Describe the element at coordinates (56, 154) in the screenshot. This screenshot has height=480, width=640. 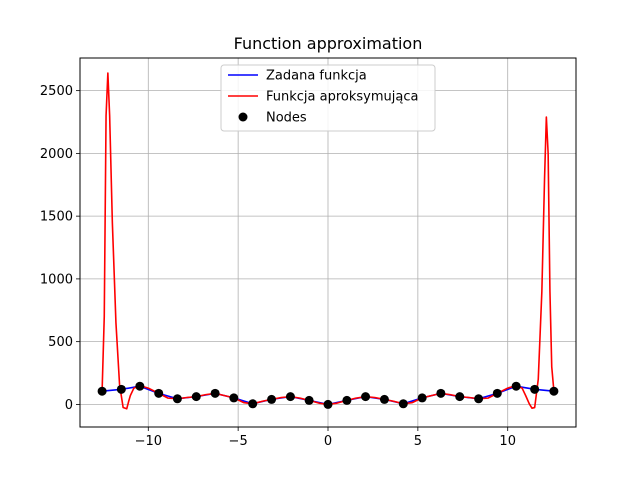
I see `y-tick-label: 2000` at that location.